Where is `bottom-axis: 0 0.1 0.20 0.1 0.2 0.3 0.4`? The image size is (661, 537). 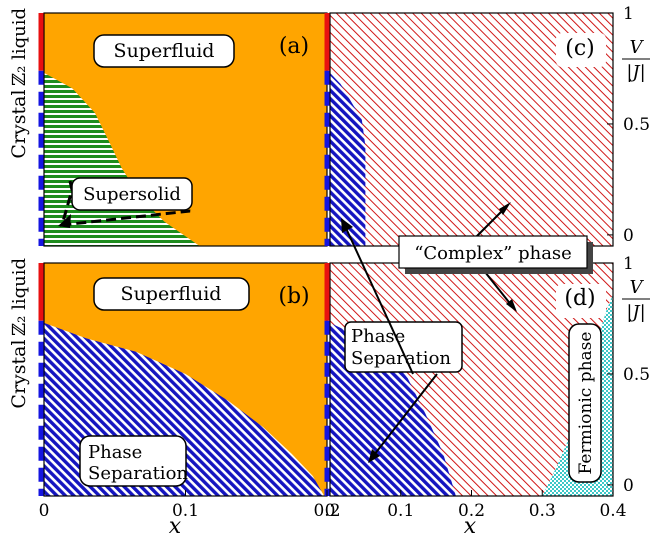
bottom-axis: 0 0.1 0.20 0.1 0.2 0.3 0.4 is located at coordinates (333, 505).